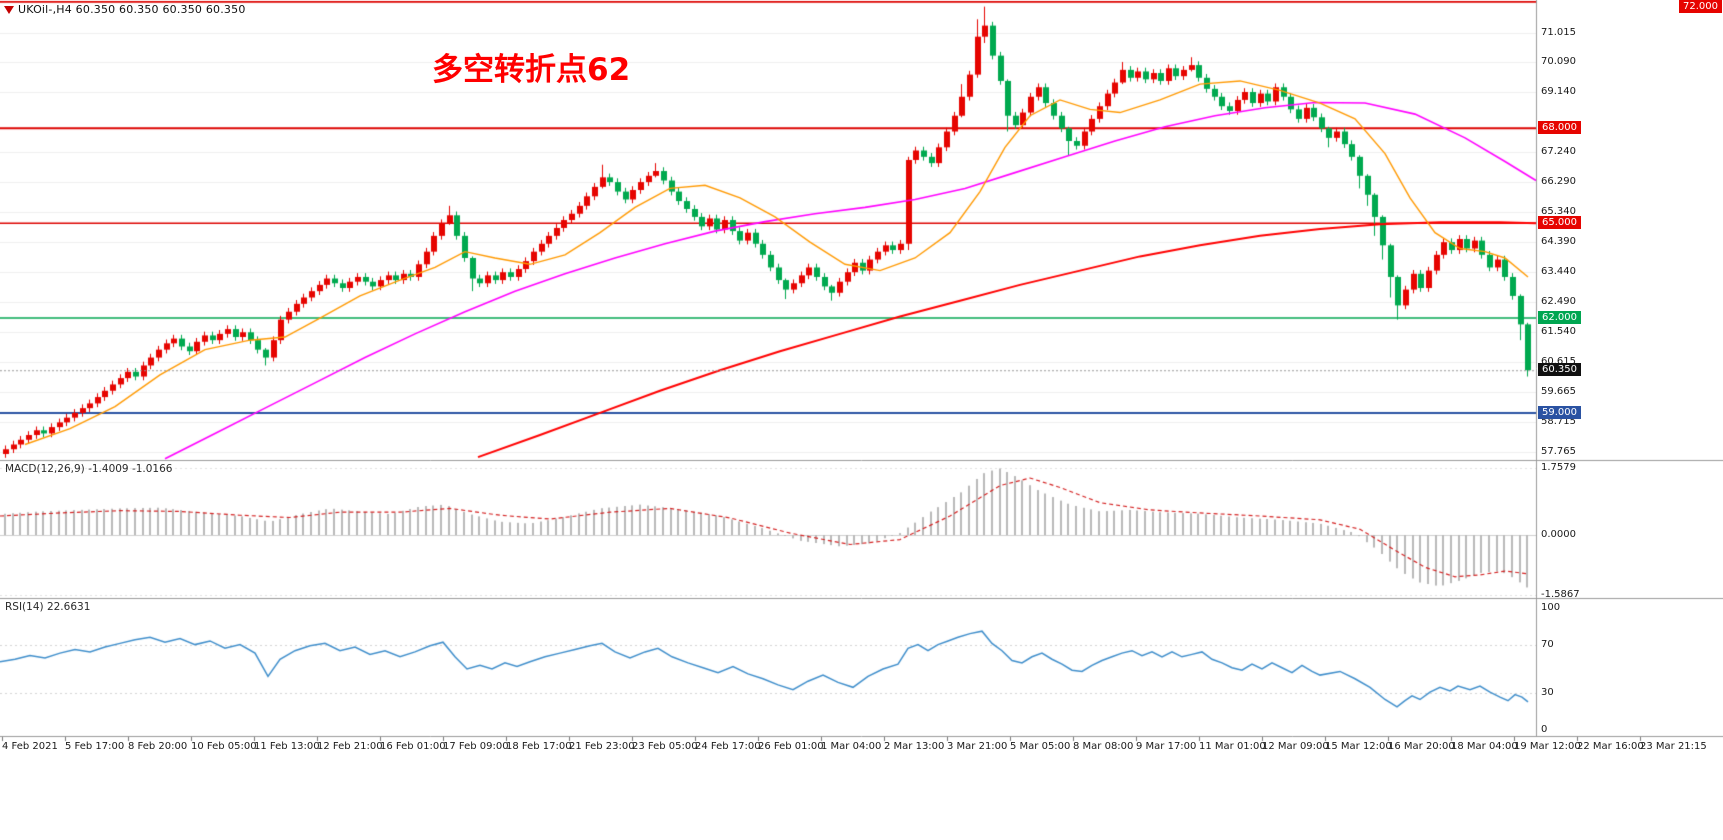 The height and width of the screenshot is (840, 1723). Describe the element at coordinates (476, 746) in the screenshot. I see `time-axis-label: 17 Feb 09:00` at that location.